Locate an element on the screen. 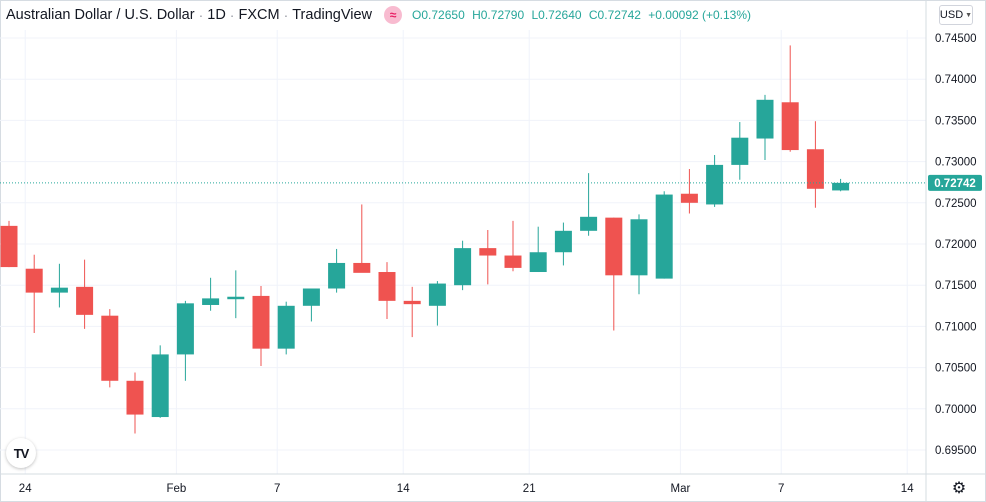  price-tick-label: 0.74500 is located at coordinates (956, 39).